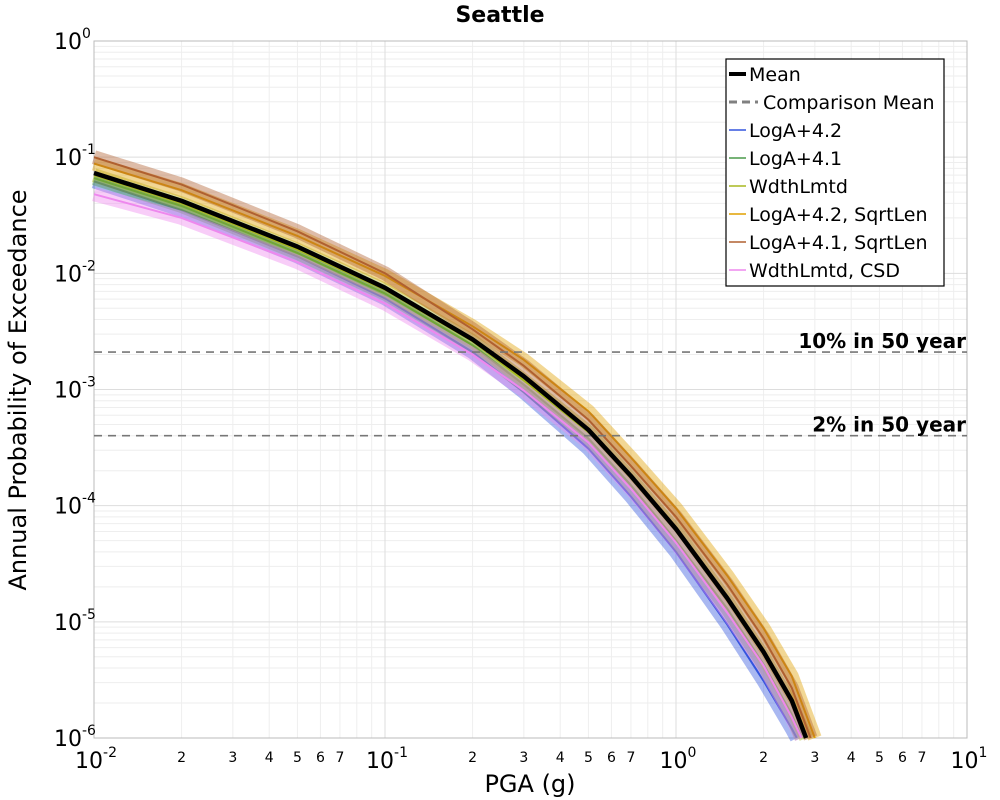  I want to click on legend-label: LogA+4.2, so click(795, 131).